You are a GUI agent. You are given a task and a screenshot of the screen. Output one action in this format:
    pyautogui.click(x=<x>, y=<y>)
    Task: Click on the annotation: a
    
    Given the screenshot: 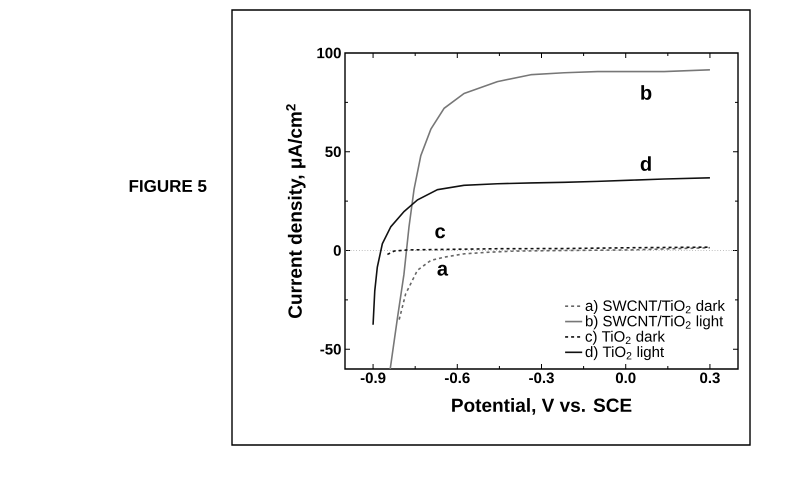 What is the action you would take?
    pyautogui.click(x=442, y=270)
    